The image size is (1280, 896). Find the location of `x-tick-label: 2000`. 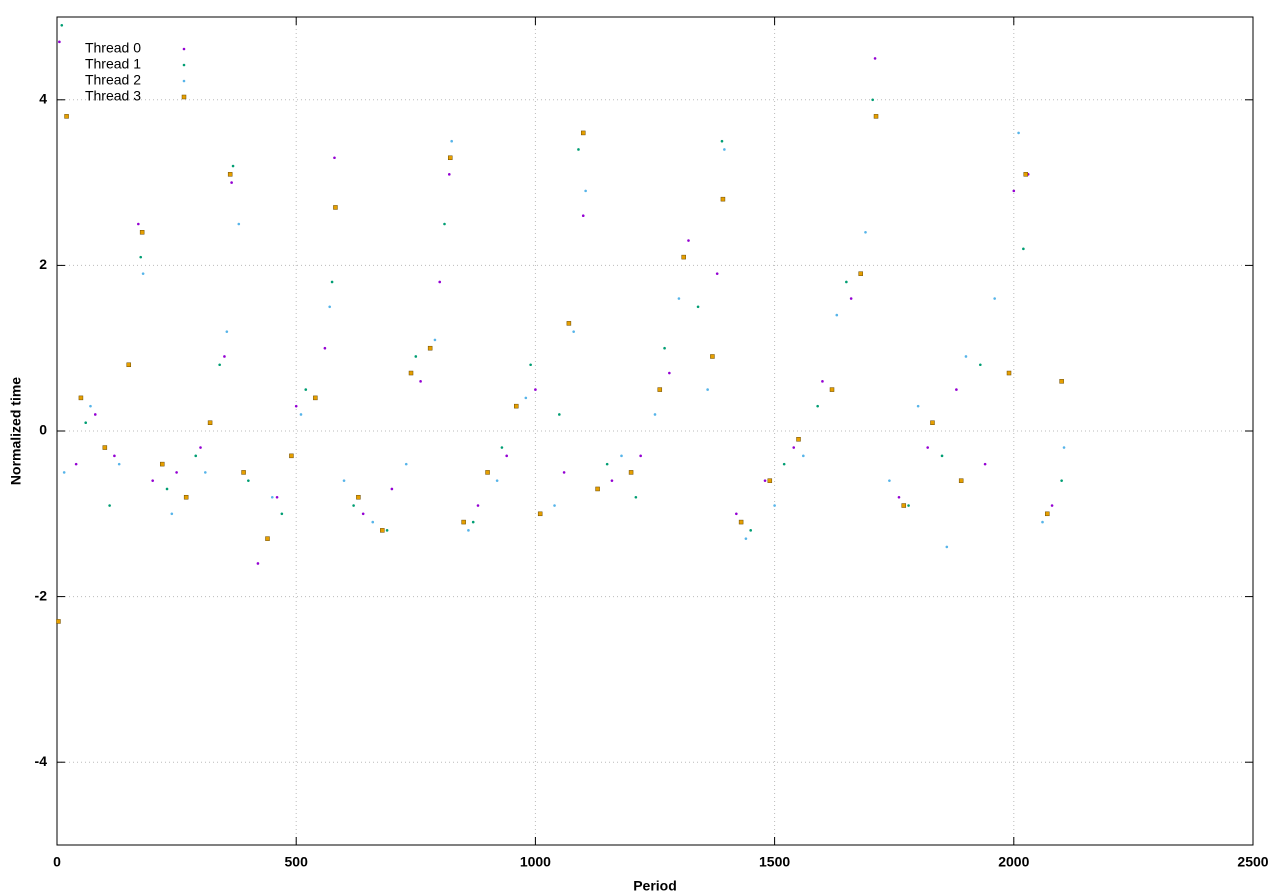

x-tick-label: 2000 is located at coordinates (1013, 862).